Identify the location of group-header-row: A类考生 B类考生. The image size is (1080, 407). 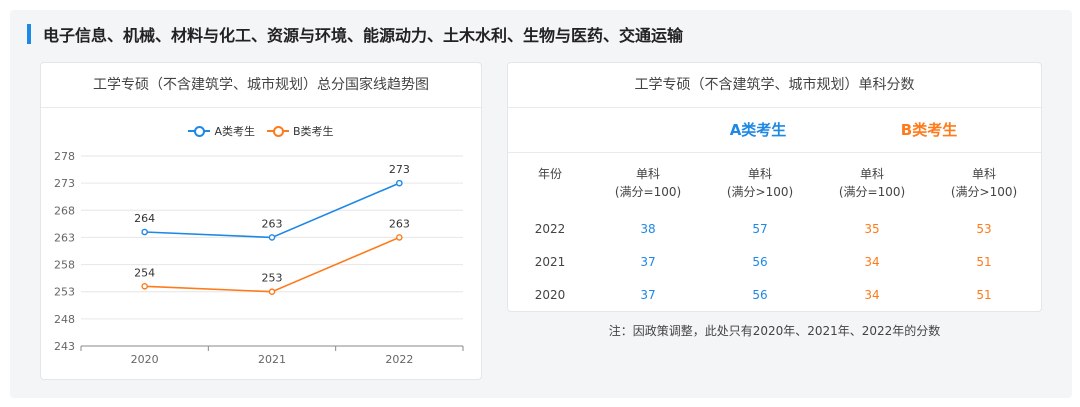
(774, 135).